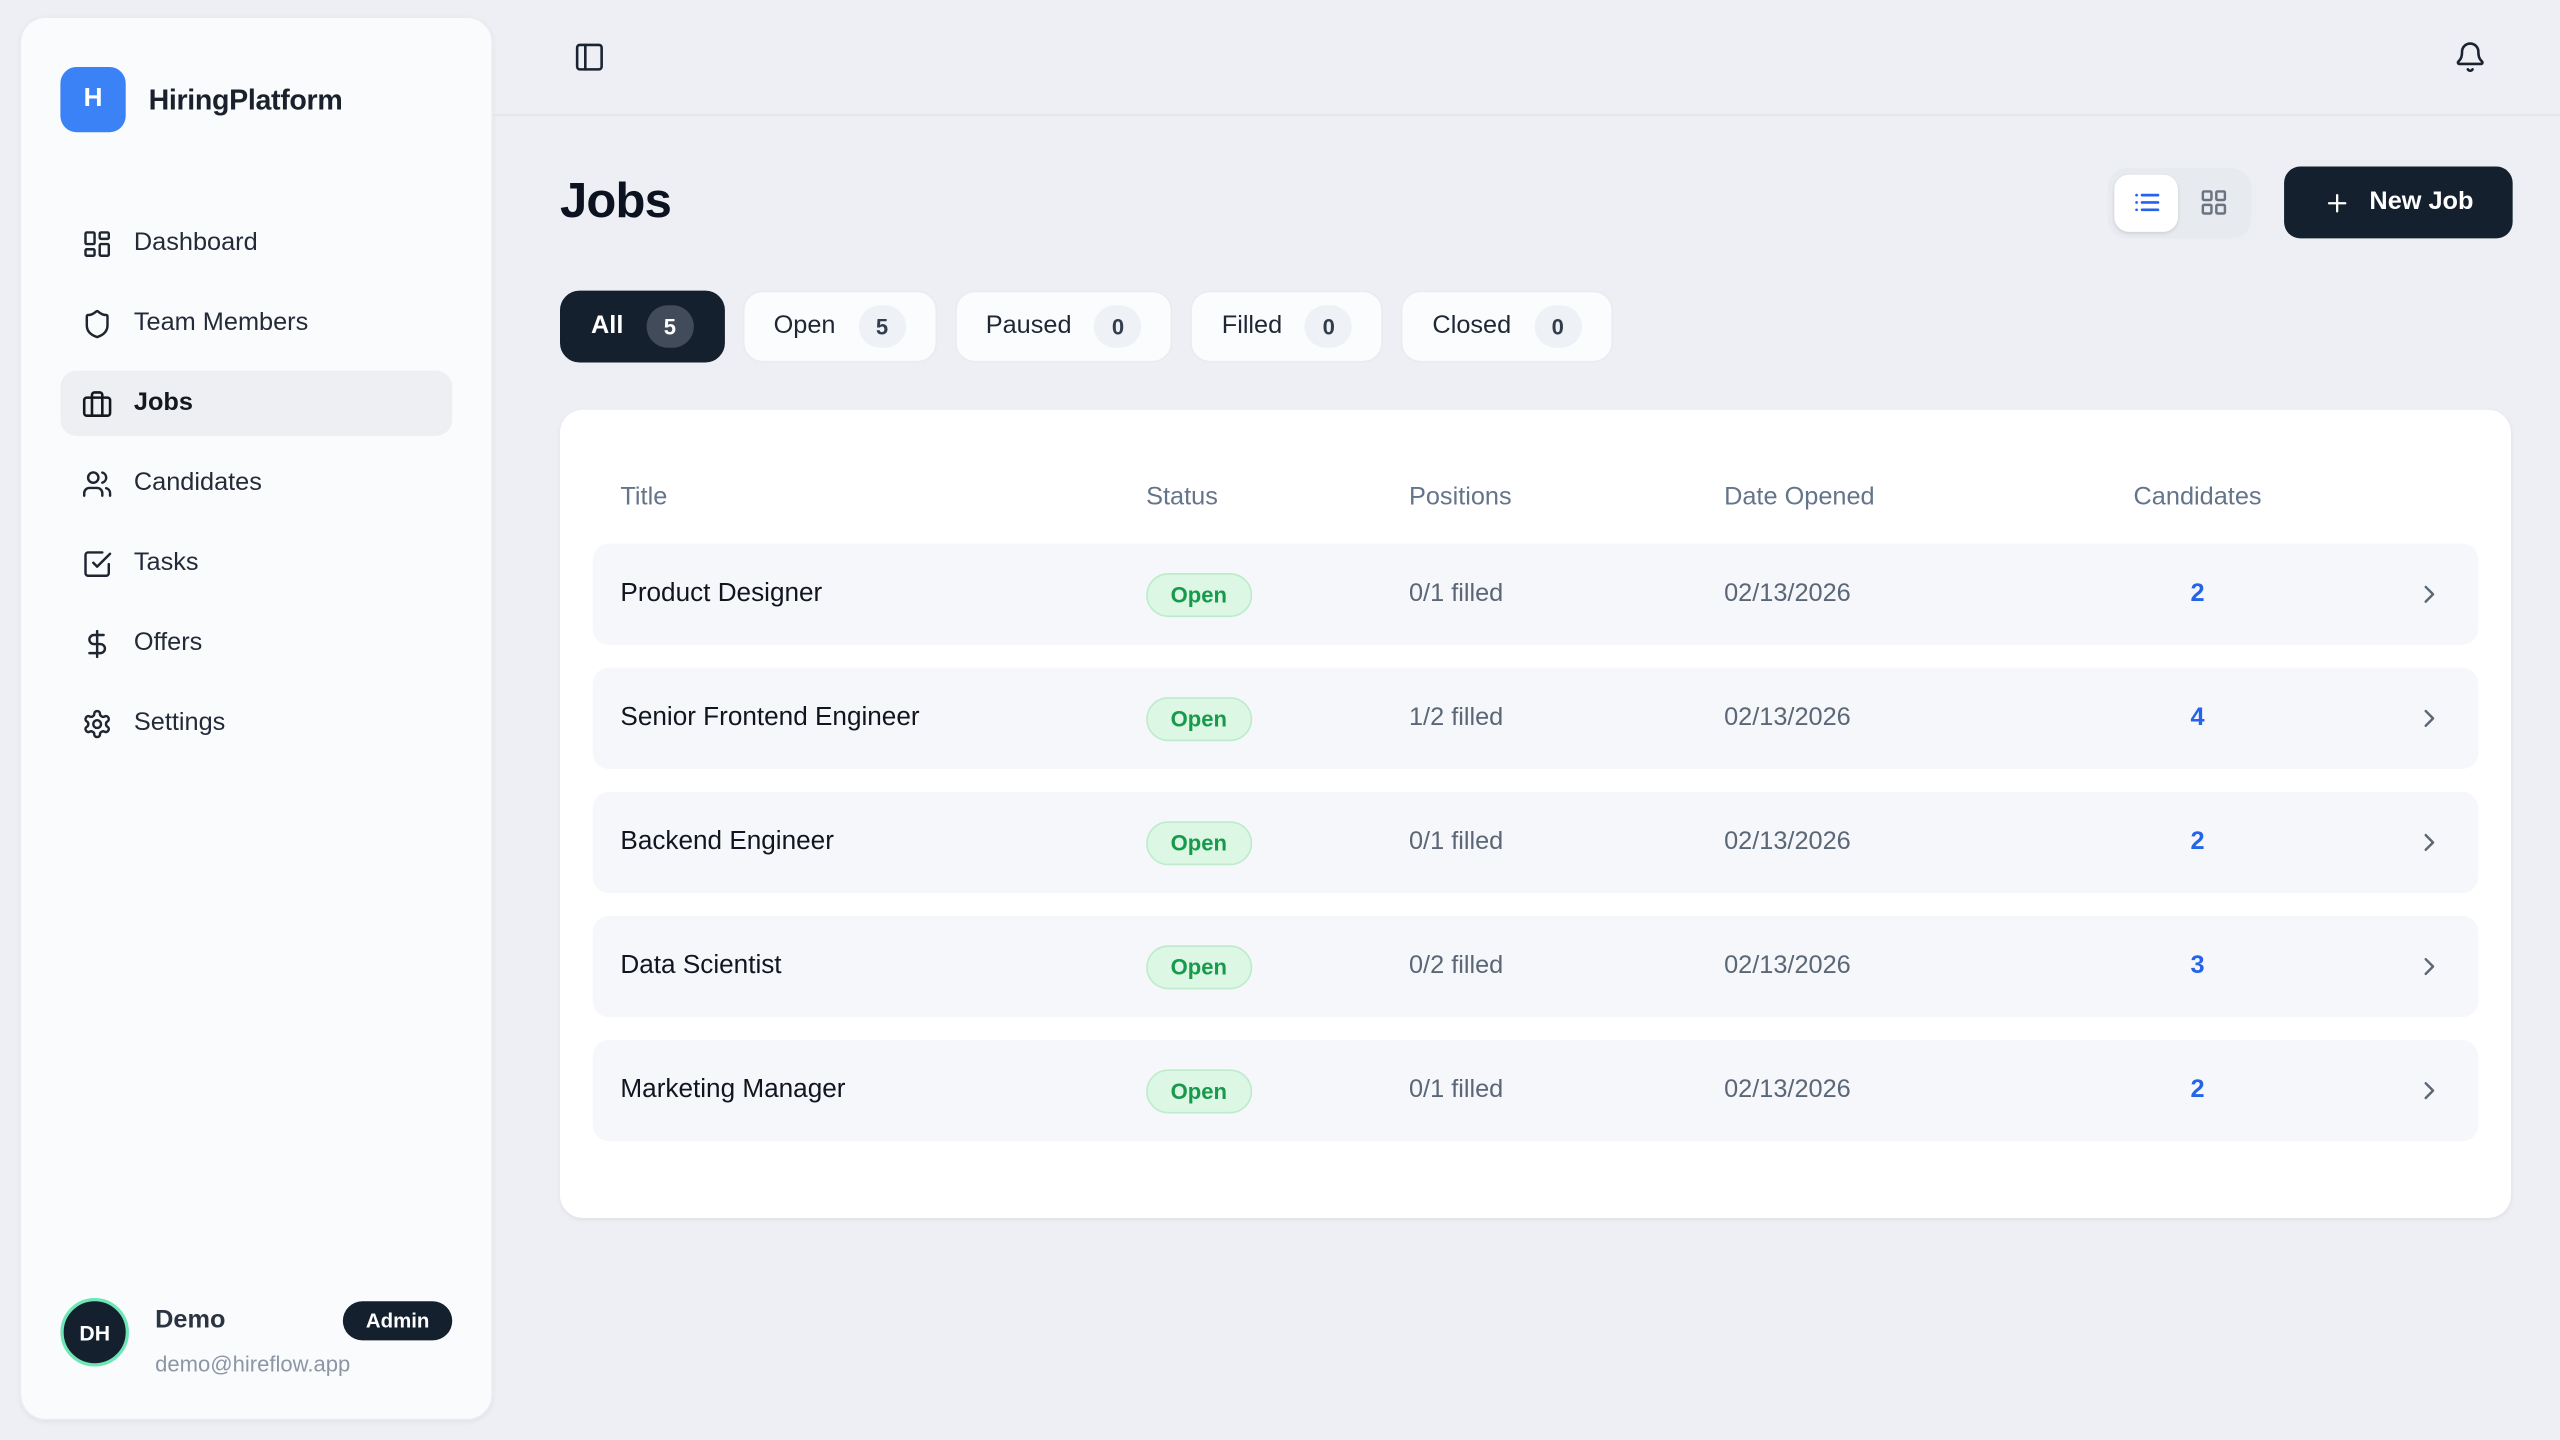 Image resolution: width=2560 pixels, height=1440 pixels. I want to click on app-logo-icon: H, so click(93, 99).